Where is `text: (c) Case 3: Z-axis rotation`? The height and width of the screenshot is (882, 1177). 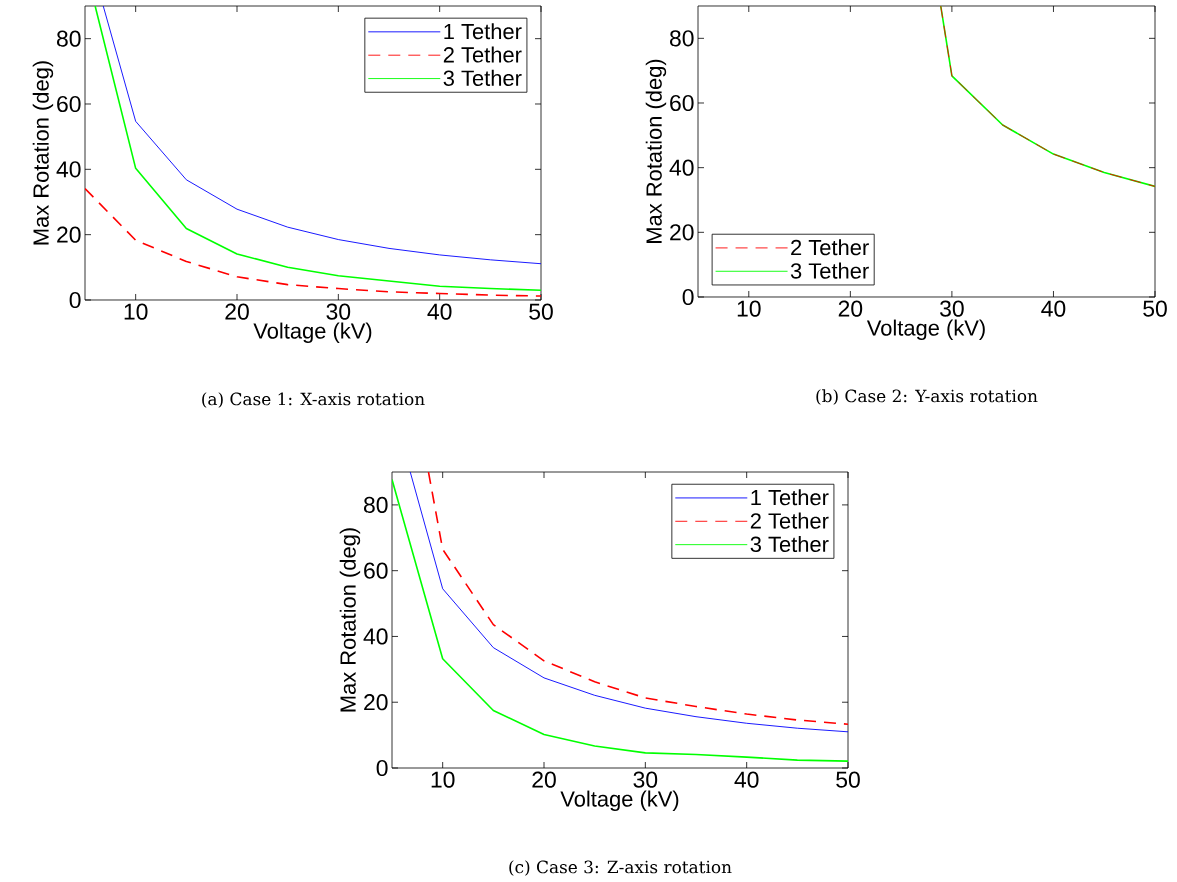
text: (c) Case 3: Z-axis rotation is located at coordinates (620, 868).